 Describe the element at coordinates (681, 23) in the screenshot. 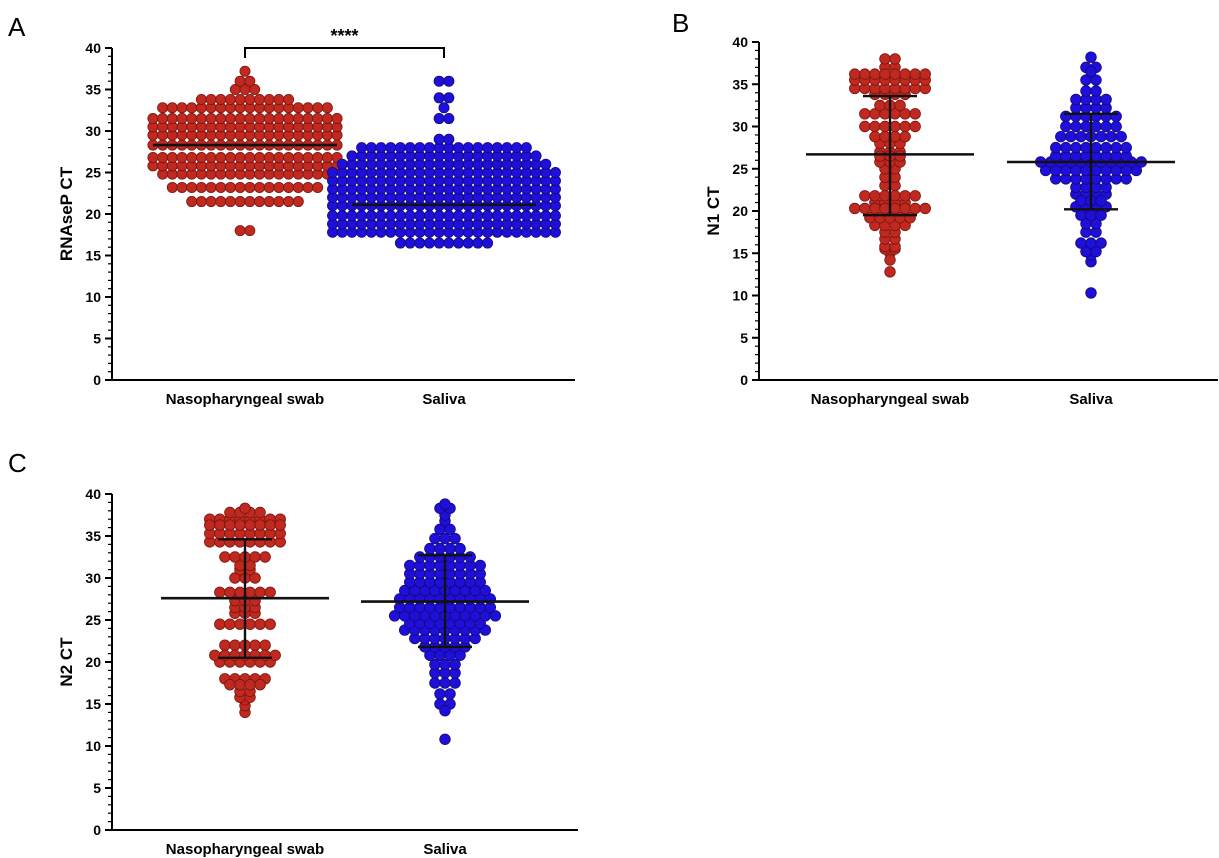

I see `panel-letter-b: B` at that location.